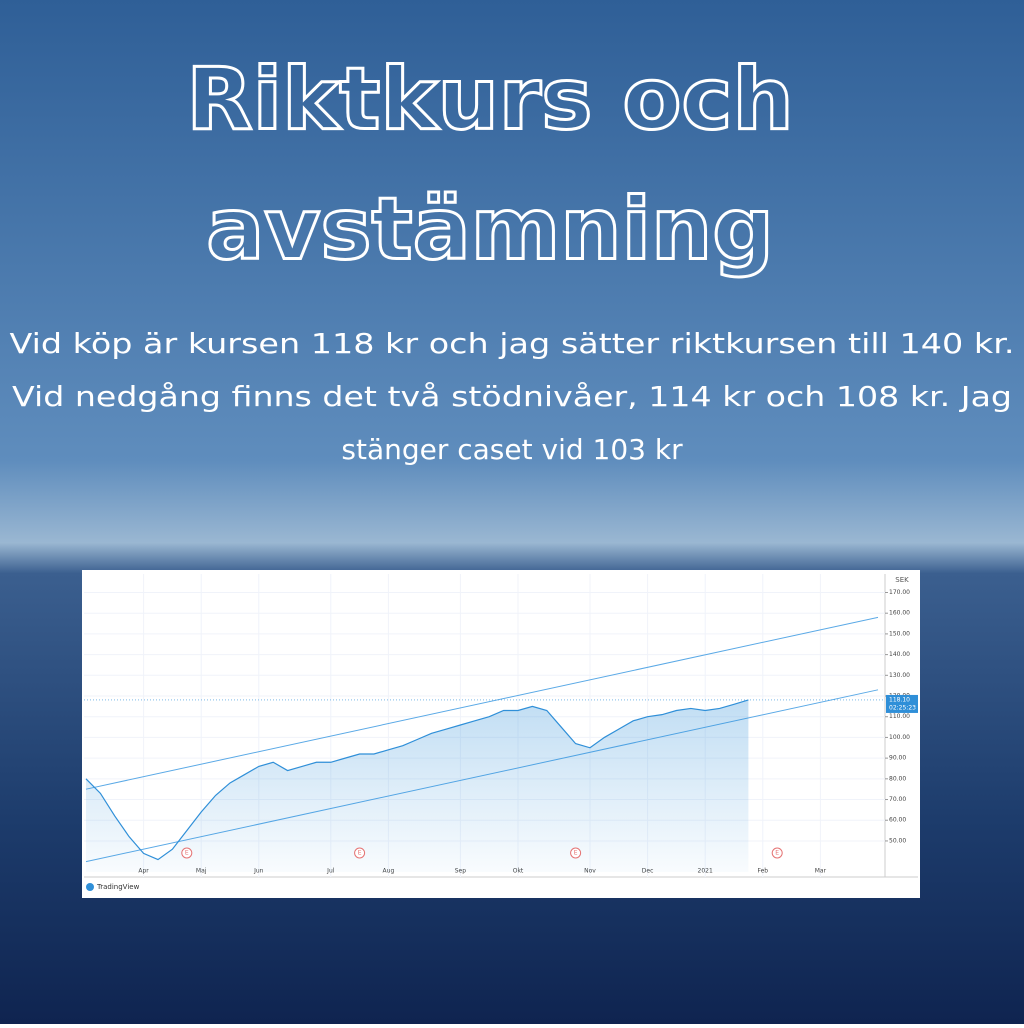 This screenshot has width=1024, height=1028. What do you see at coordinates (897, 799) in the screenshot?
I see `y-tick-label: 70.00` at bounding box center [897, 799].